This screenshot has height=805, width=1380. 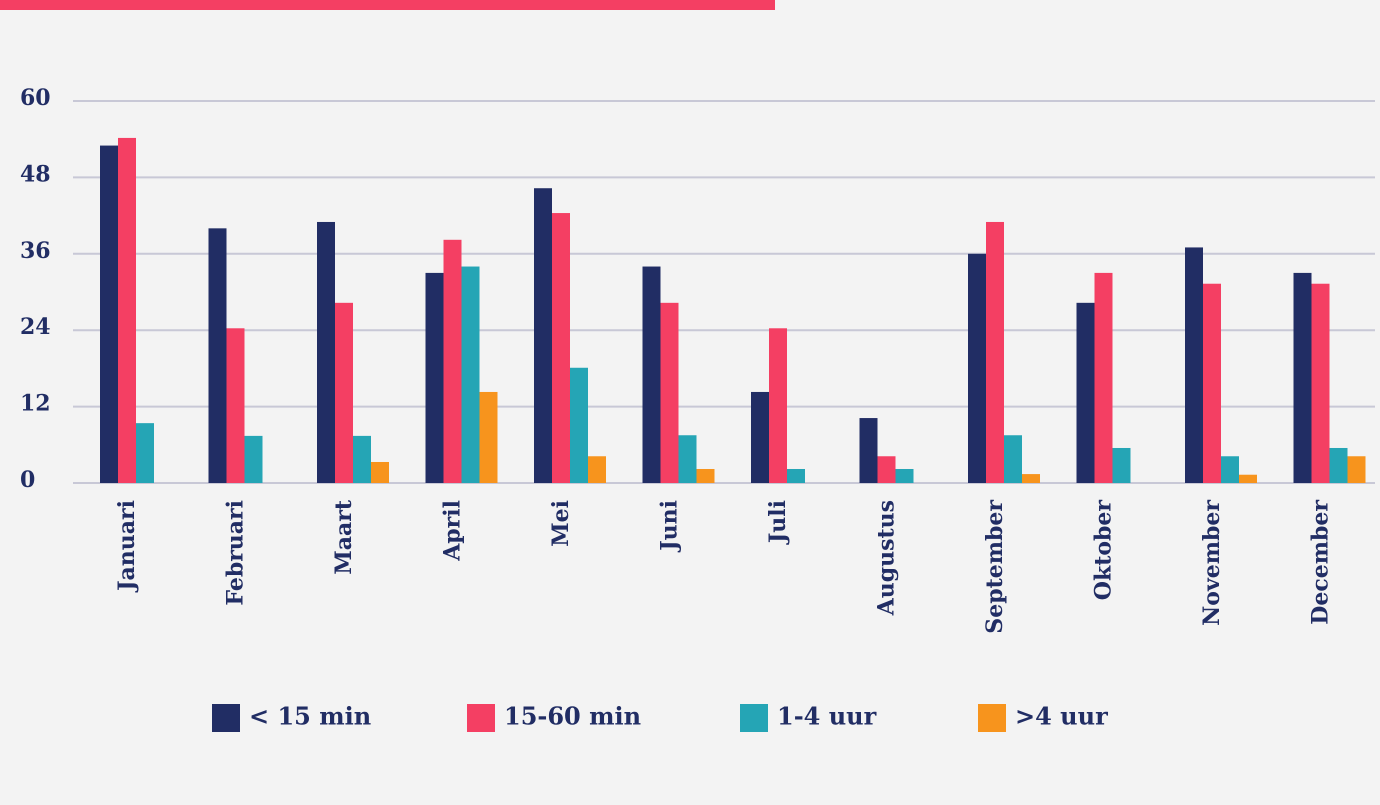 I want to click on y-tick-label: 36, so click(x=35, y=251).